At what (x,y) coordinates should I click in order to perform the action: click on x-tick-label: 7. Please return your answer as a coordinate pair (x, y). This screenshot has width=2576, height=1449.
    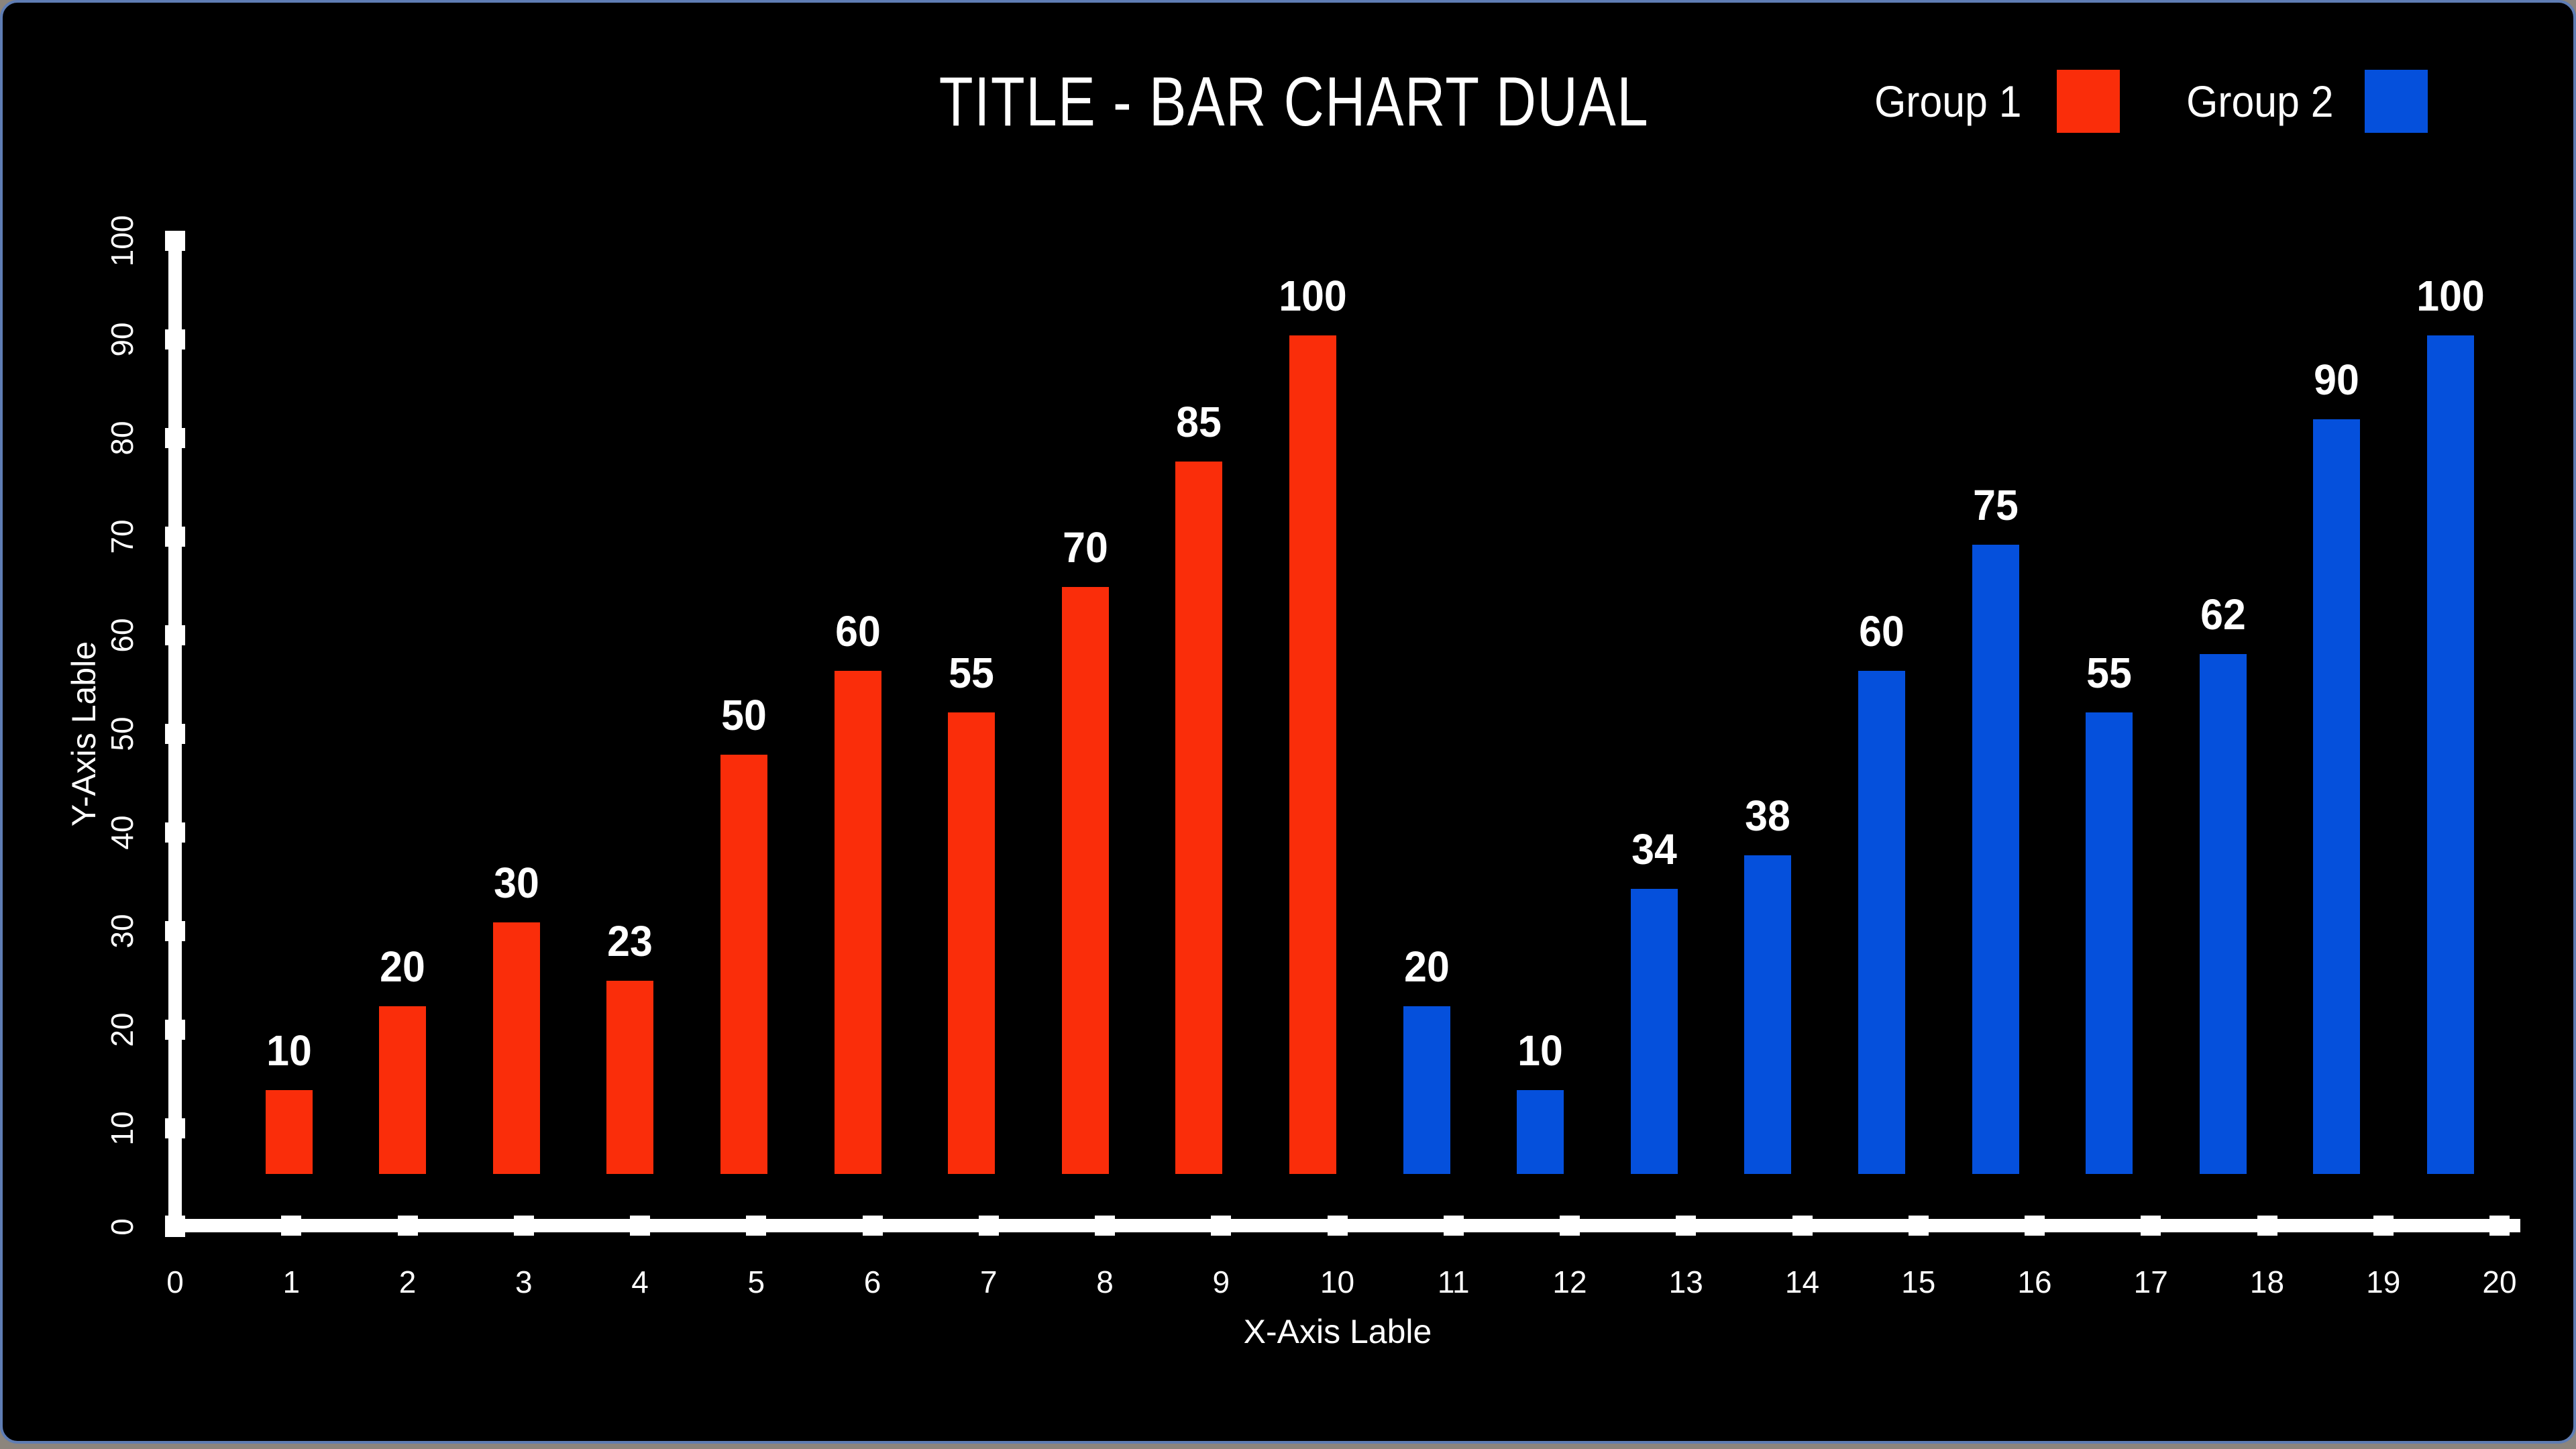
    Looking at the image, I should click on (988, 1282).